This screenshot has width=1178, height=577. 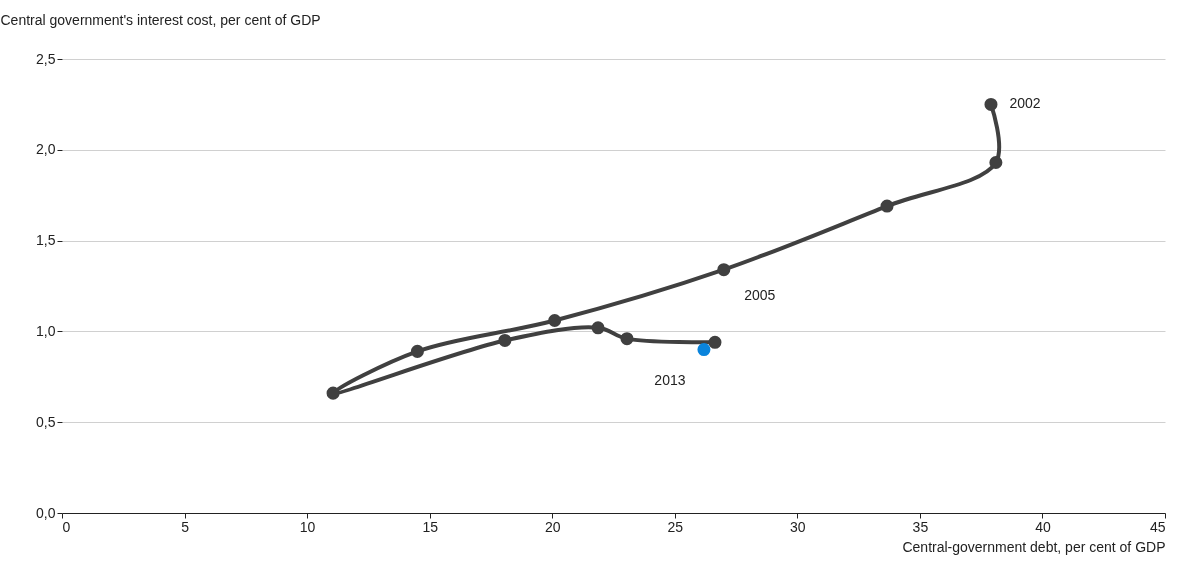 I want to click on annotation: 2005, so click(x=760, y=294).